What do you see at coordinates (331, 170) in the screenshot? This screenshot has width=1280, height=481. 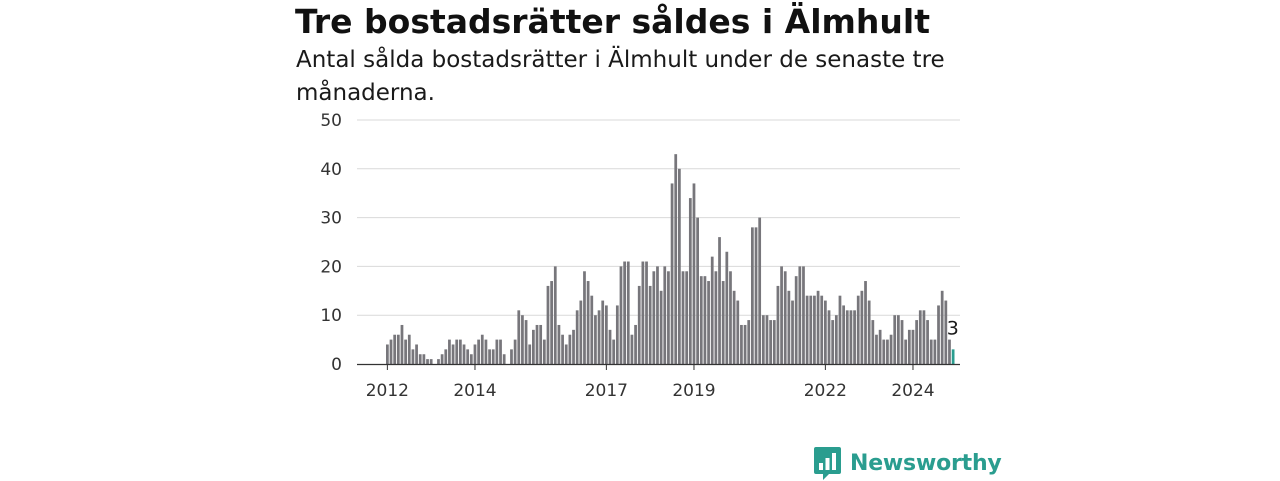 I see `y-tick-label: 40` at bounding box center [331, 170].